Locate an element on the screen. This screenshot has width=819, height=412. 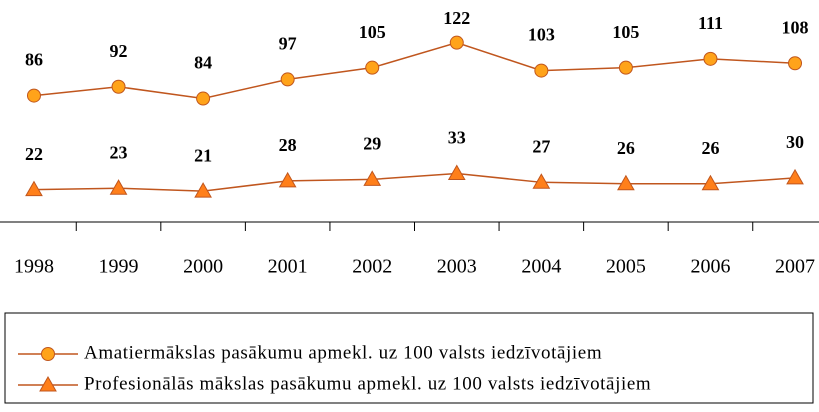
data-label: 122 is located at coordinates (456, 18).